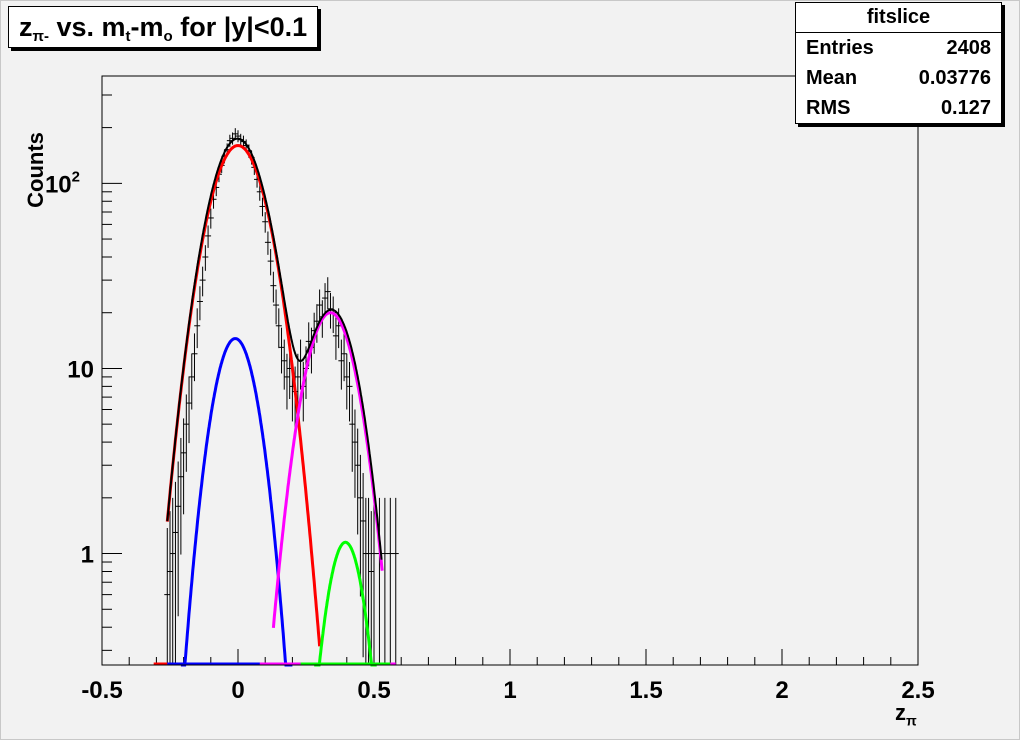 Image resolution: width=1020 pixels, height=740 pixels. What do you see at coordinates (373, 690) in the screenshot?
I see `x-tick-label: 0.5` at bounding box center [373, 690].